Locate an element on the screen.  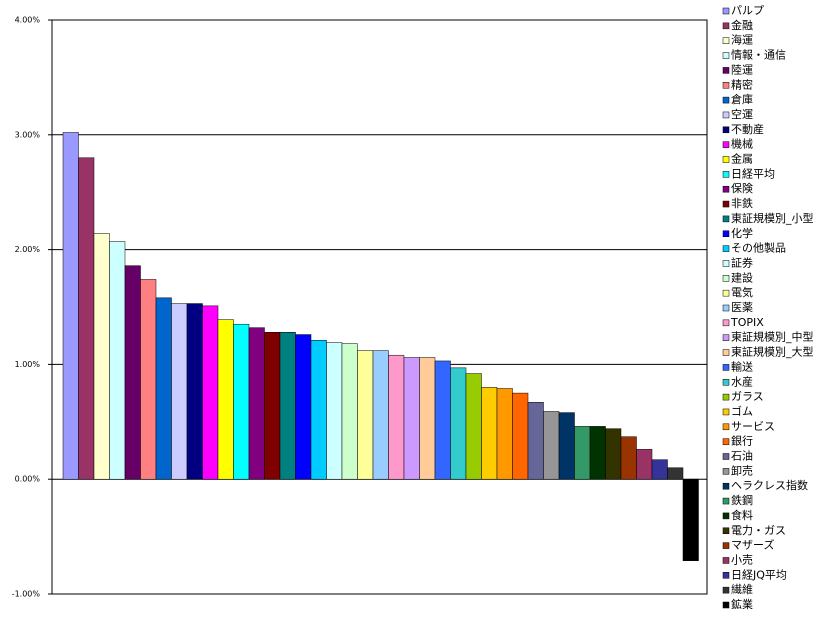
legend-label: サービス is located at coordinates (753, 426).